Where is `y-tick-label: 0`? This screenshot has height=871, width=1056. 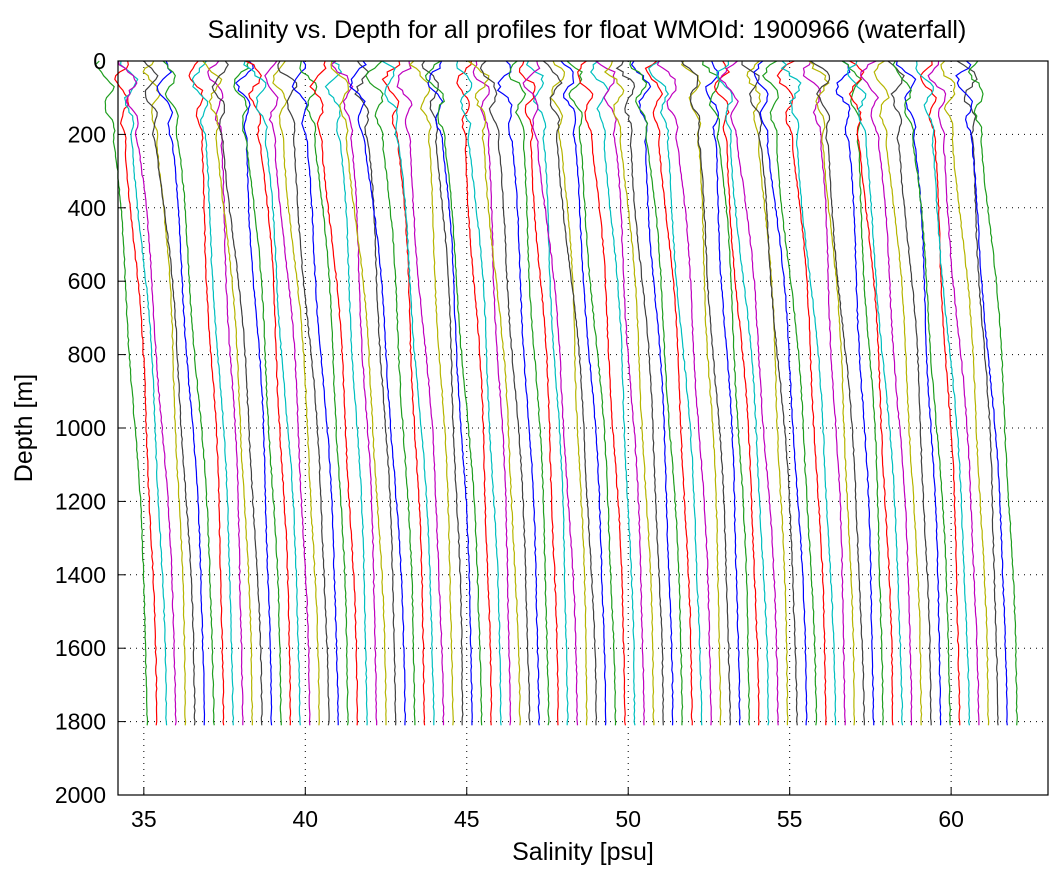 y-tick-label: 0 is located at coordinates (99, 61).